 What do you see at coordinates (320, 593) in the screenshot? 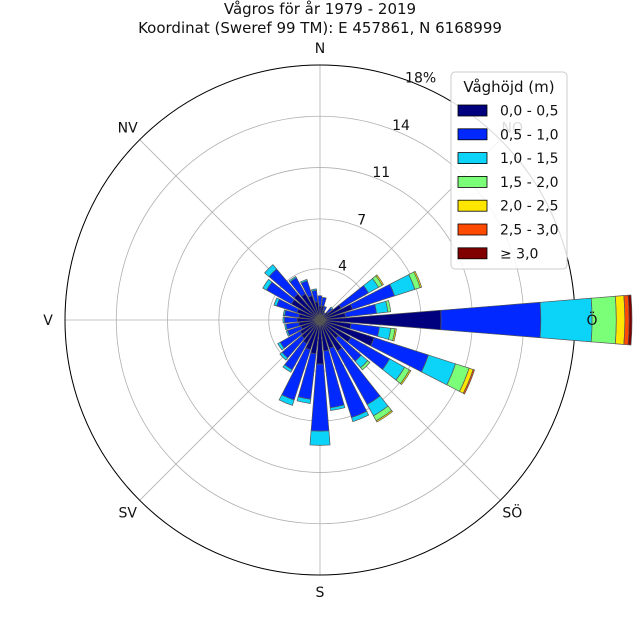
I see `direction-label: S` at bounding box center [320, 593].